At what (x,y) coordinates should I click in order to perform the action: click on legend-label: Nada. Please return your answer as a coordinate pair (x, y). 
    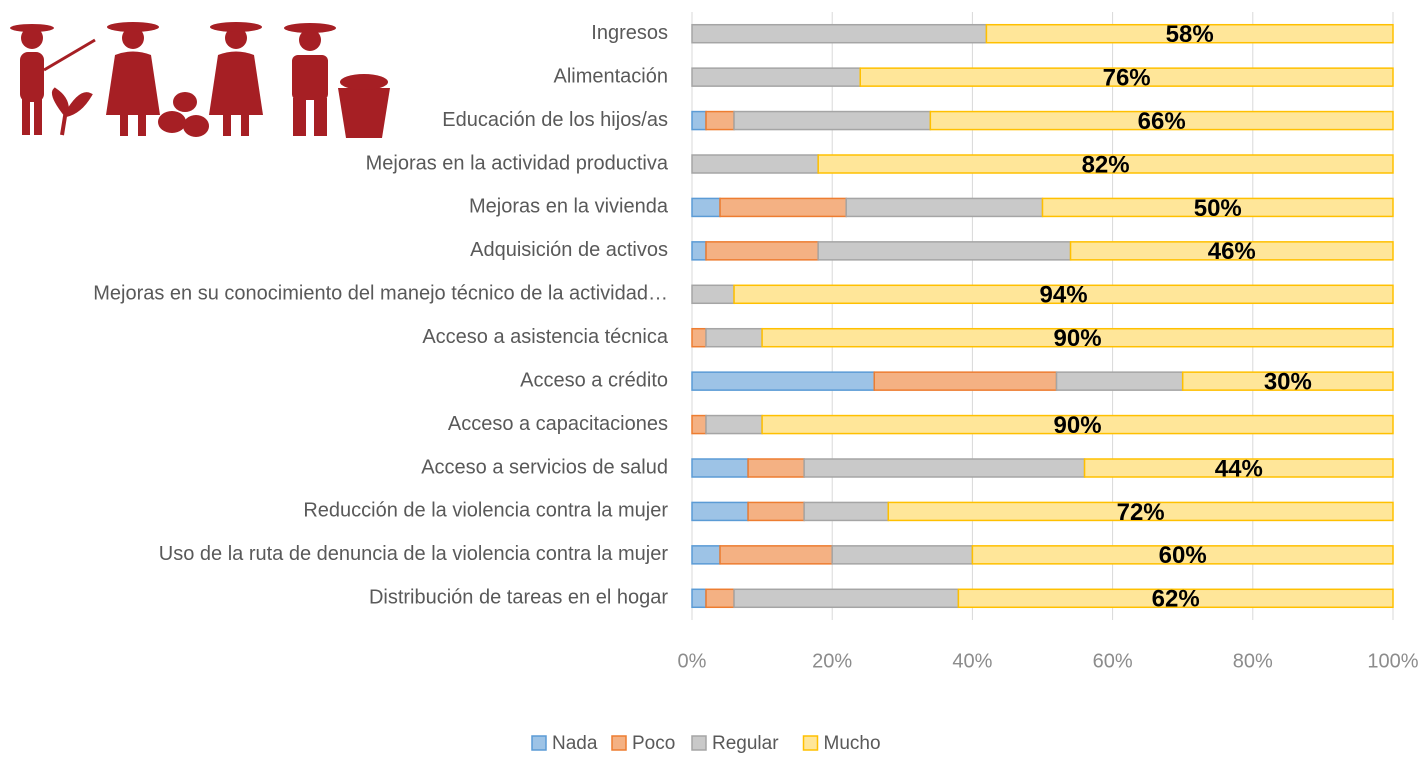
    Looking at the image, I should click on (575, 743).